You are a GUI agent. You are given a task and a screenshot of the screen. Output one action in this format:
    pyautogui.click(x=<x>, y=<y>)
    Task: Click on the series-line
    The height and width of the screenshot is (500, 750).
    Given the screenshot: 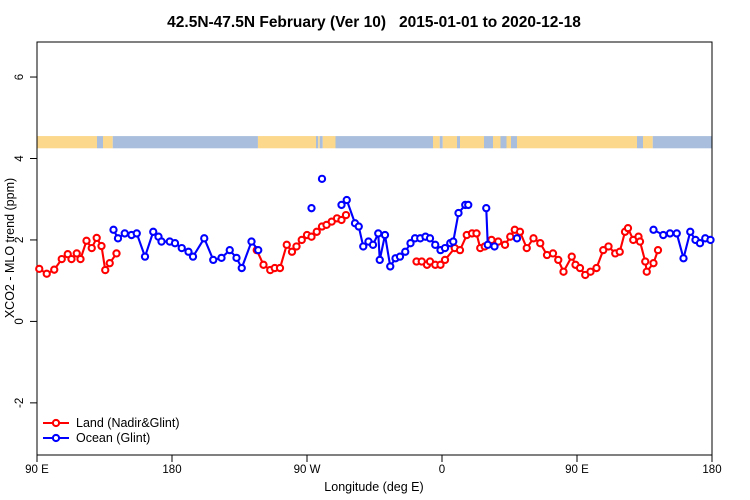 What is the action you would take?
    pyautogui.click(x=404, y=234)
    